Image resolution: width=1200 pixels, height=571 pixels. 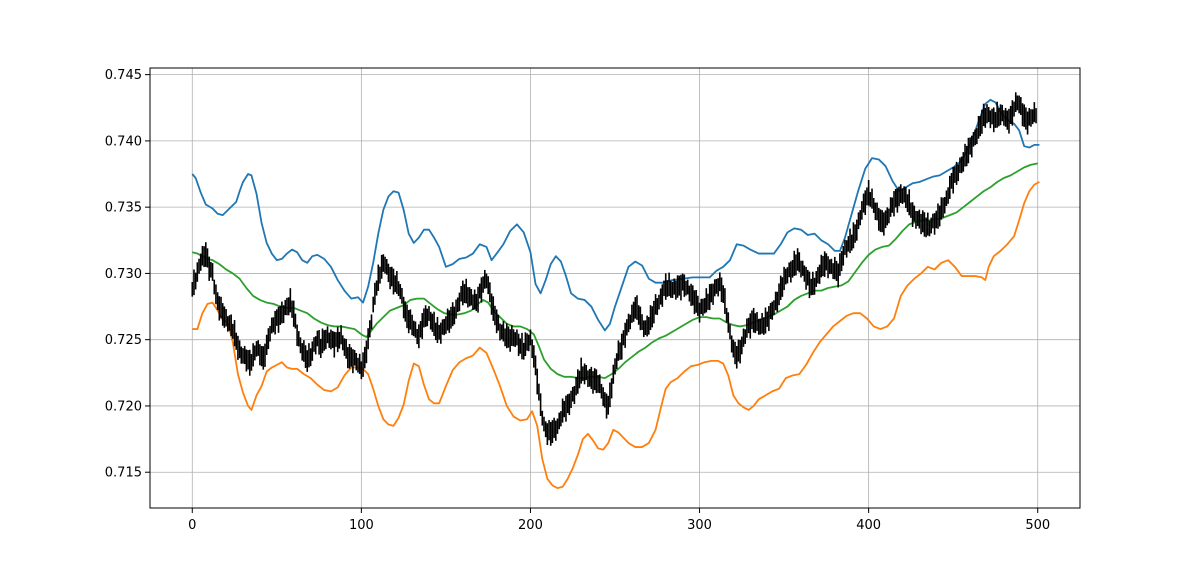 I want to click on x-tick-label: 100, so click(x=361, y=525).